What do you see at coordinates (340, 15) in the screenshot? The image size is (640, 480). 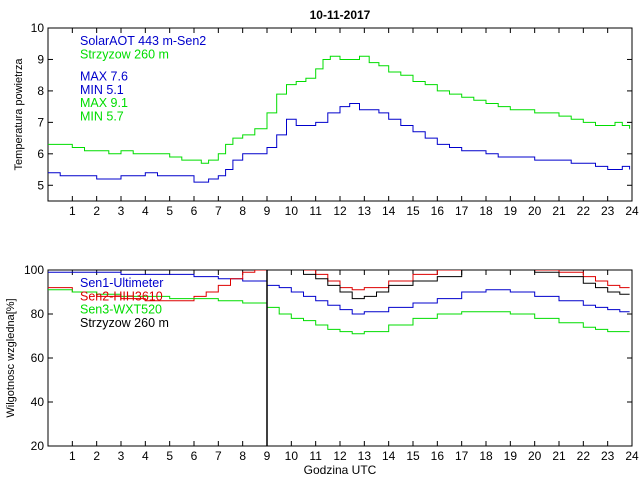 I see `temperature-title: 10-11-2017` at bounding box center [340, 15].